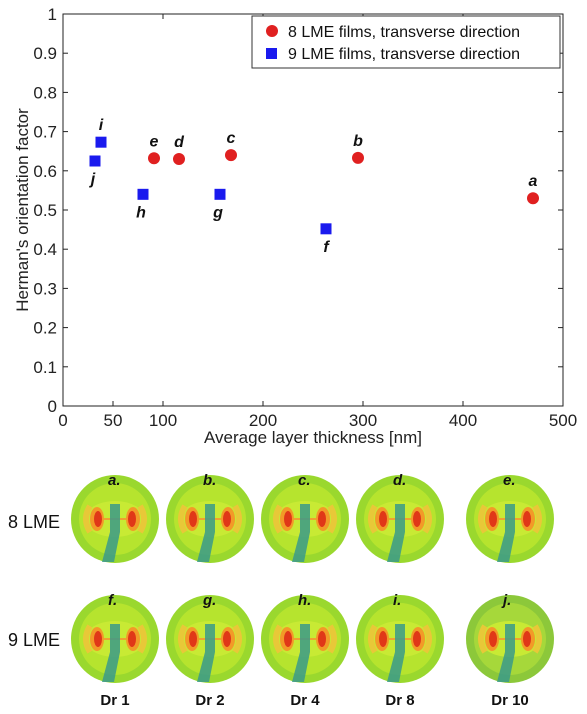 The width and height of the screenshot is (587, 714). Describe the element at coordinates (114, 480) in the screenshot. I see `pattern-label-a: a.` at that location.